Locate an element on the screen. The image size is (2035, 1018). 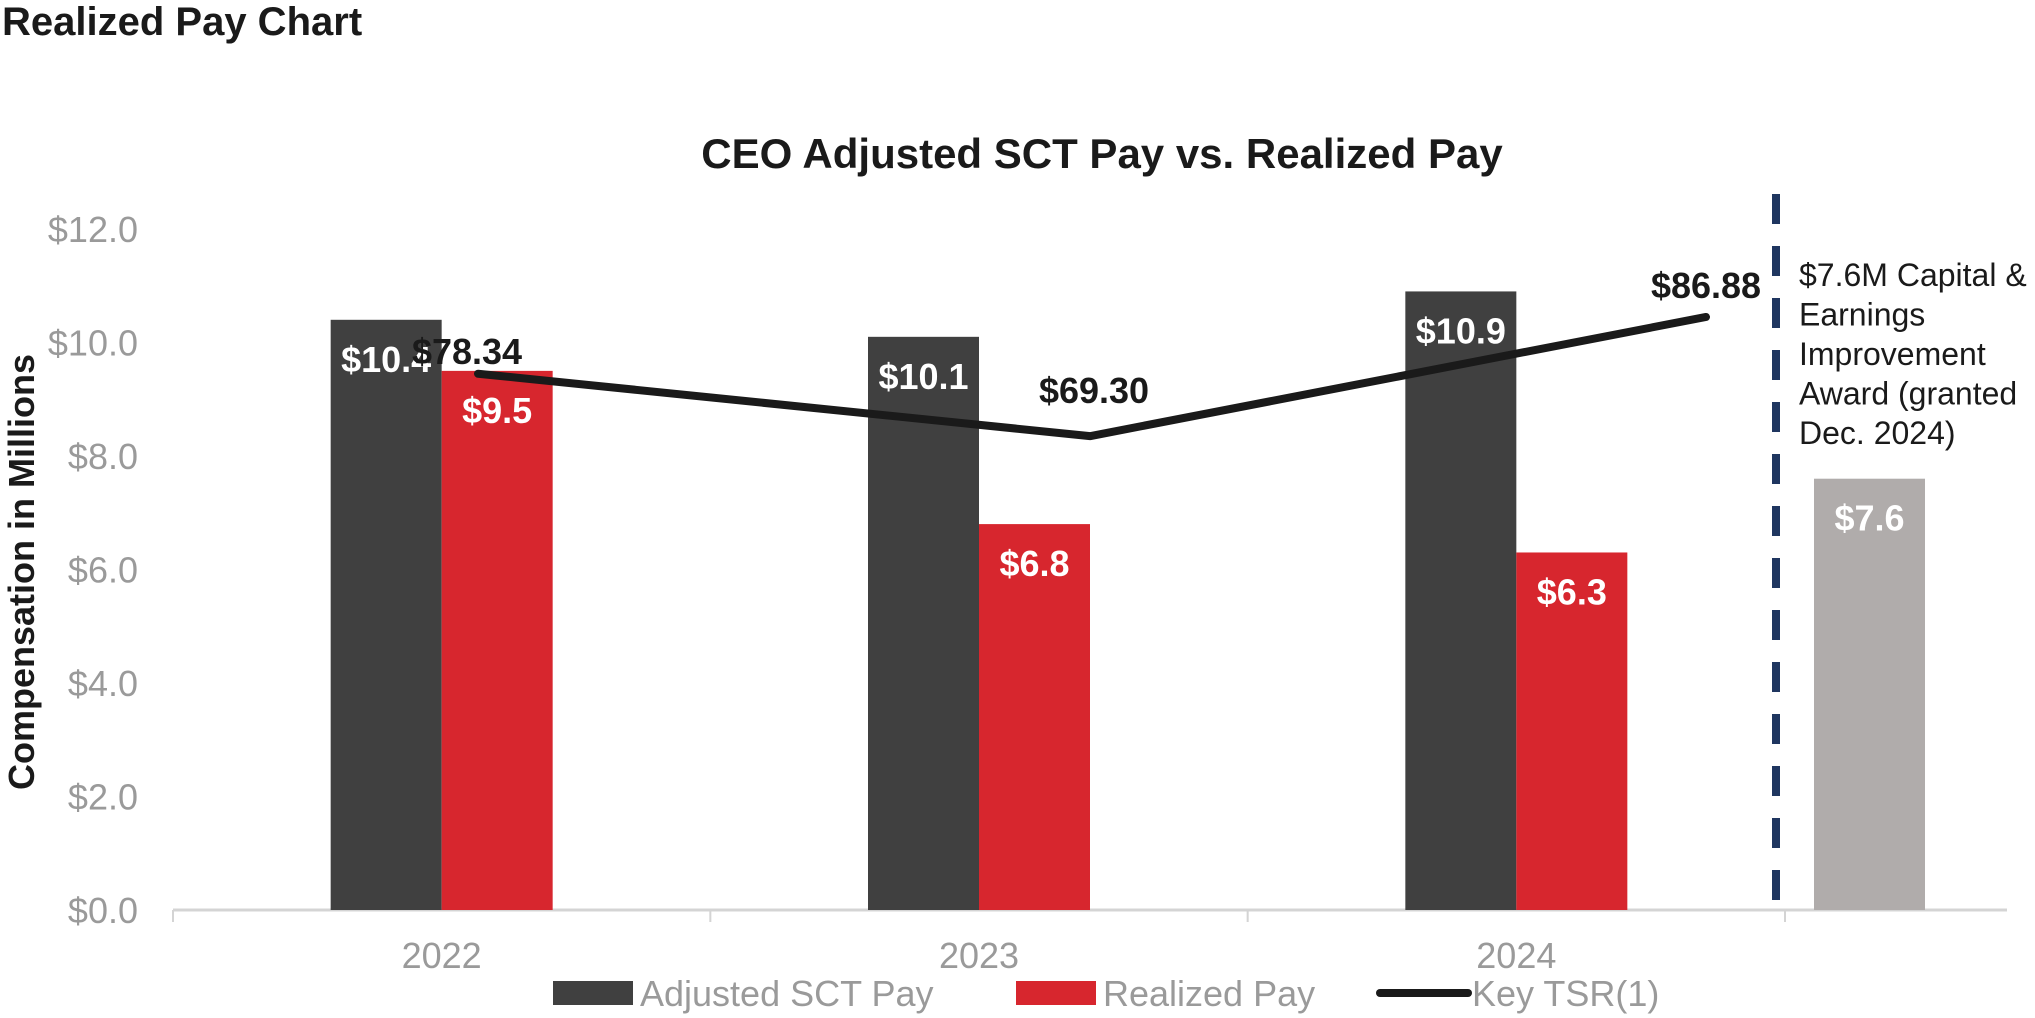
legend: Adjusted SCT Pay Realized Pay Key TSR(1) is located at coordinates (1106, 993).